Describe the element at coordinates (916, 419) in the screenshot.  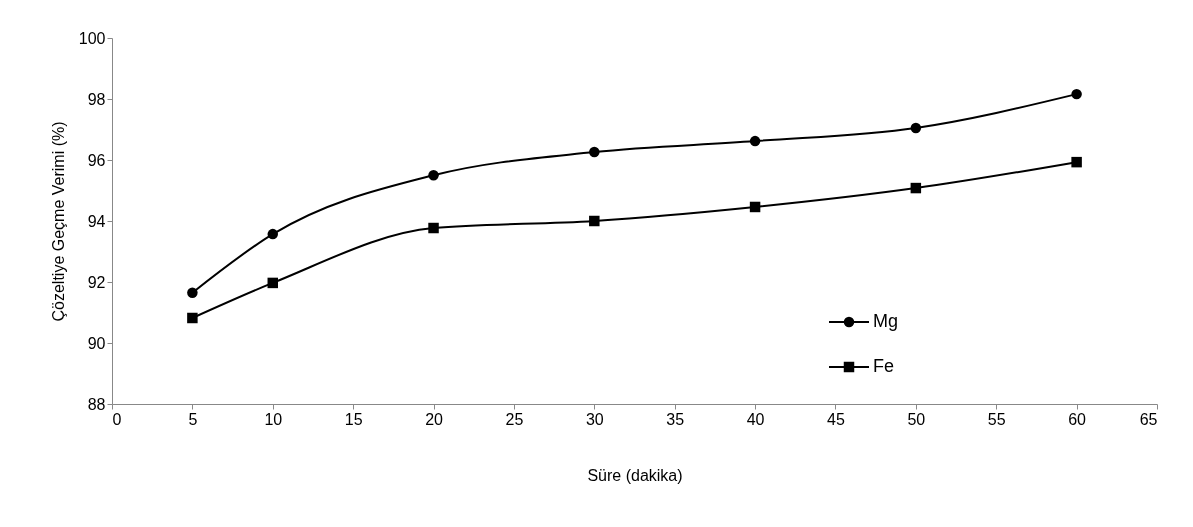
I see `x-tick-label: 50` at that location.